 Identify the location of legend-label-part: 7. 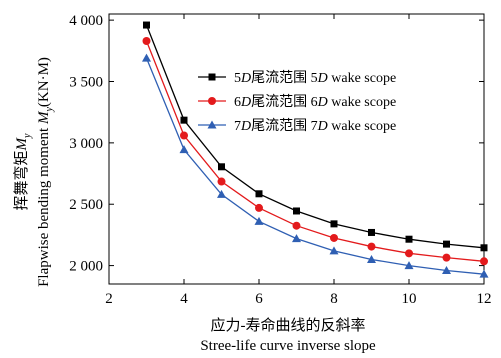
(237, 126).